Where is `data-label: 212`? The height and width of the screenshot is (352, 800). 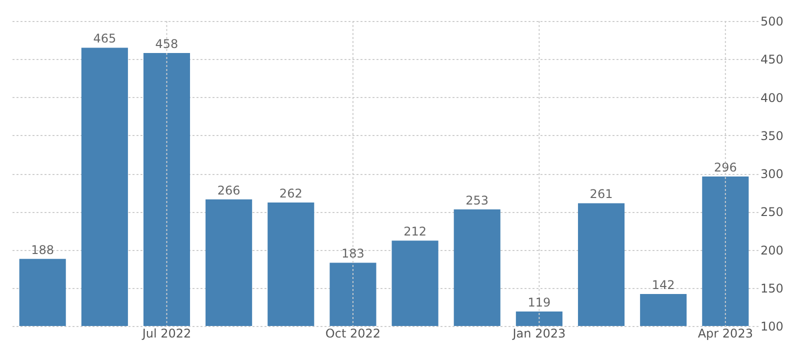
data-label: 212 is located at coordinates (415, 231).